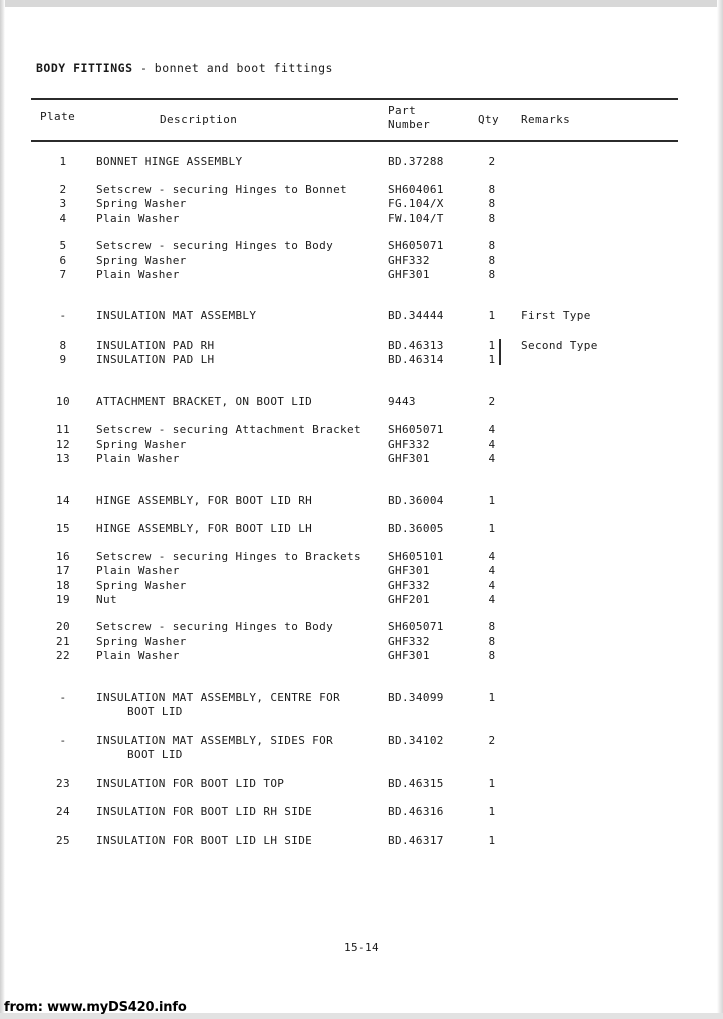 The width and height of the screenshot is (723, 1019). I want to click on cell-remarks: First Type, so click(556, 315).